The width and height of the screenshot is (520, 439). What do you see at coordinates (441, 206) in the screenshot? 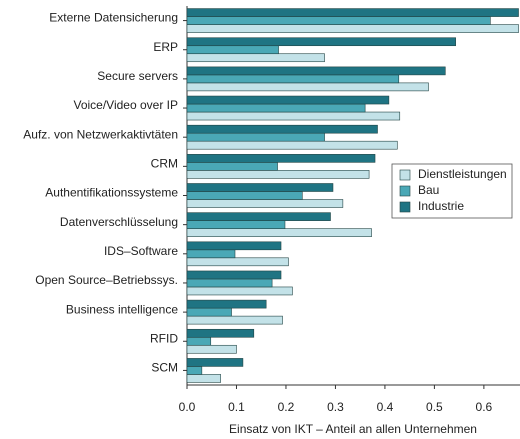
I see `legend-label: Industrie` at bounding box center [441, 206].